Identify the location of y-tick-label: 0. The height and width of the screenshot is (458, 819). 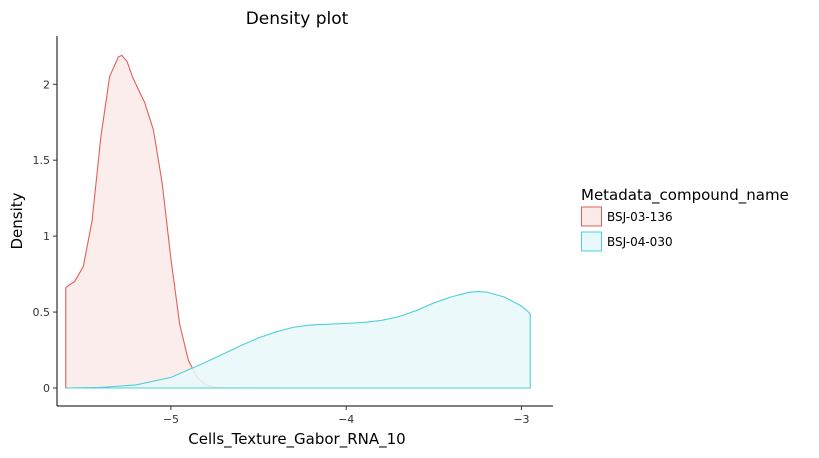
(46, 388).